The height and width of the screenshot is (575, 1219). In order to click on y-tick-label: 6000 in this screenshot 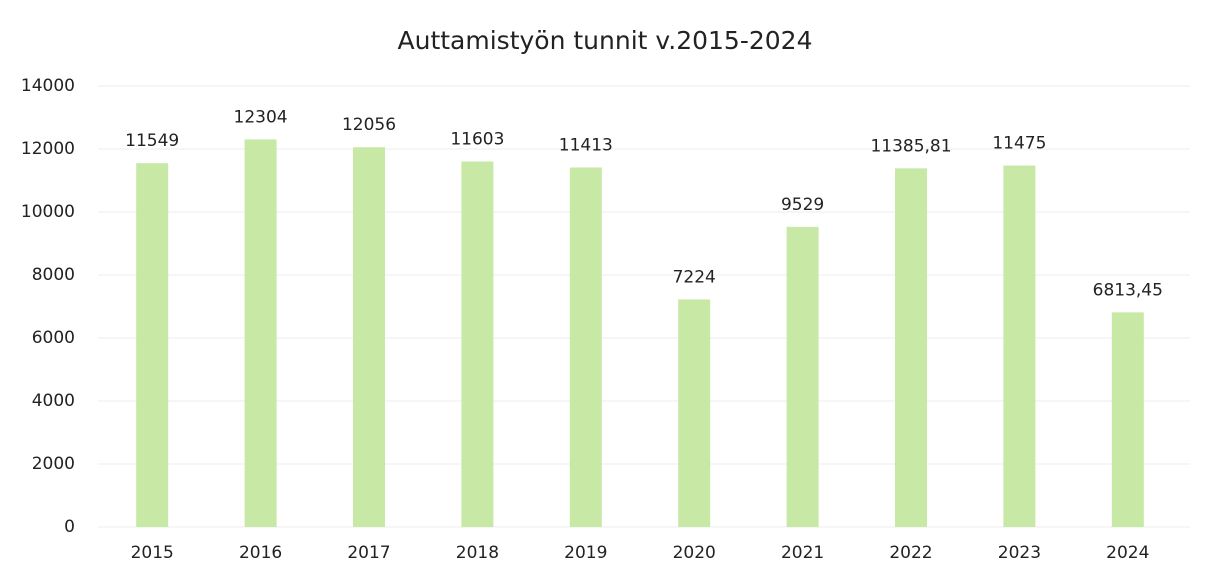, I will do `click(53, 338)`.